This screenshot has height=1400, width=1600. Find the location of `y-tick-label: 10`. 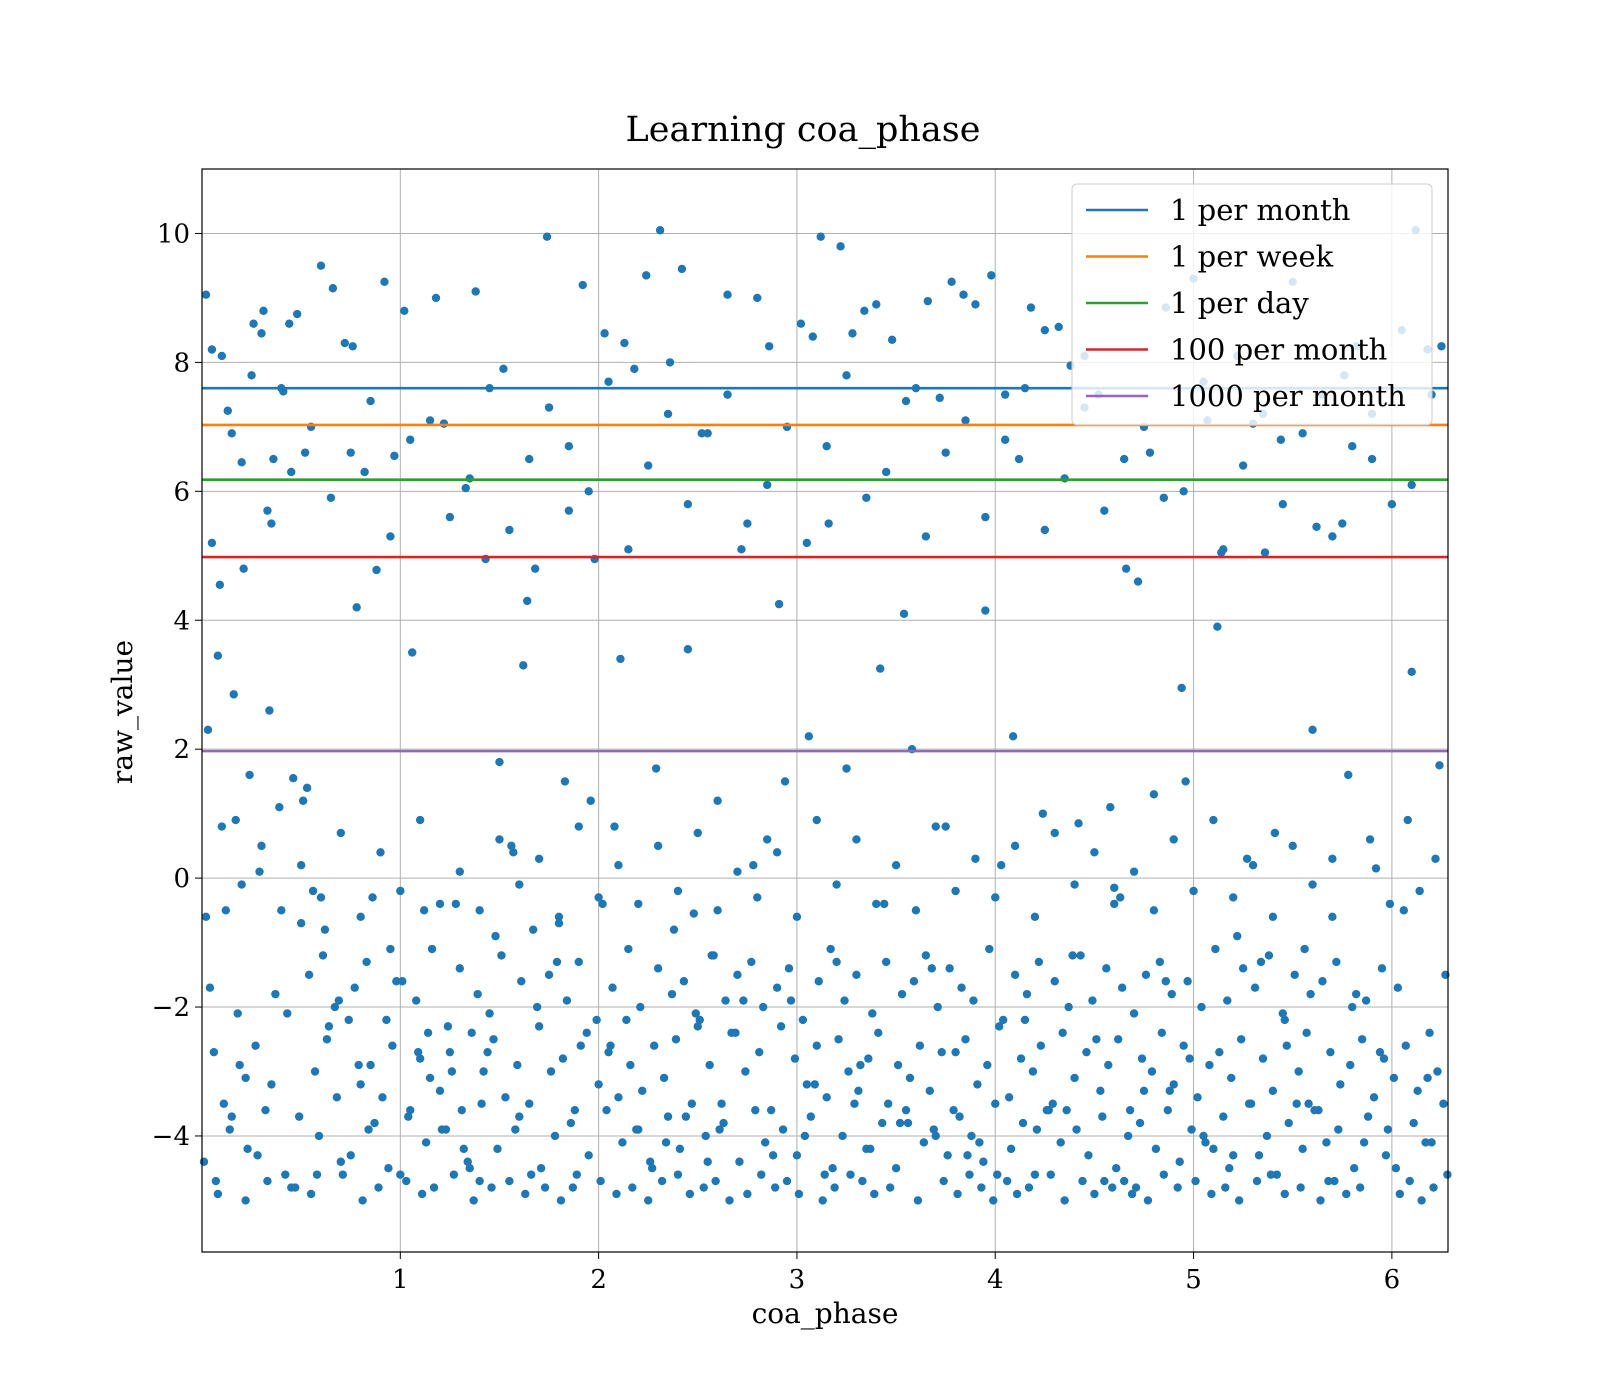

y-tick-label: 10 is located at coordinates (173, 234).